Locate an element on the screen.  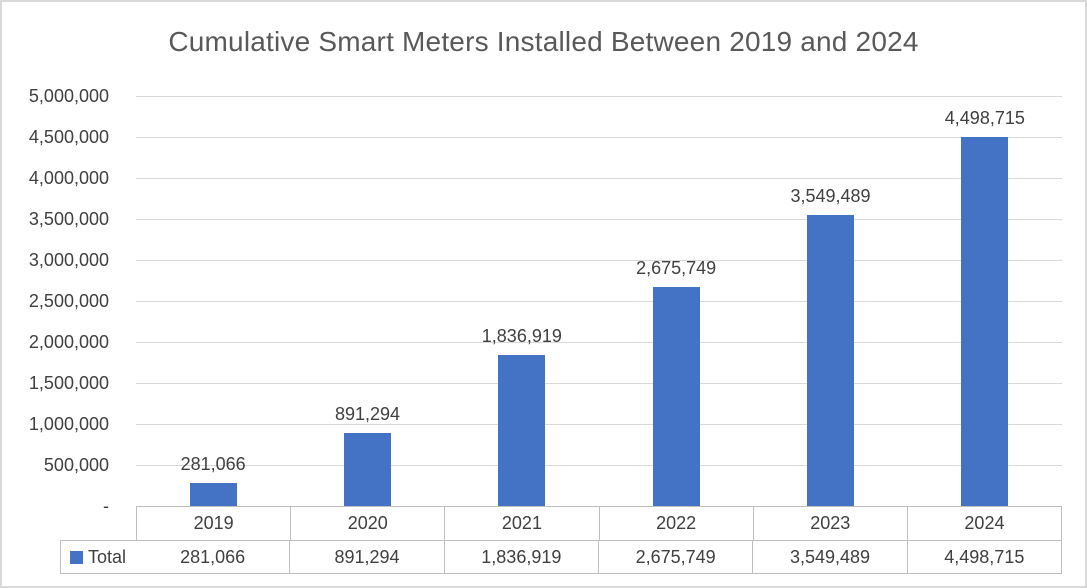
bar-2021 is located at coordinates (522, 430).